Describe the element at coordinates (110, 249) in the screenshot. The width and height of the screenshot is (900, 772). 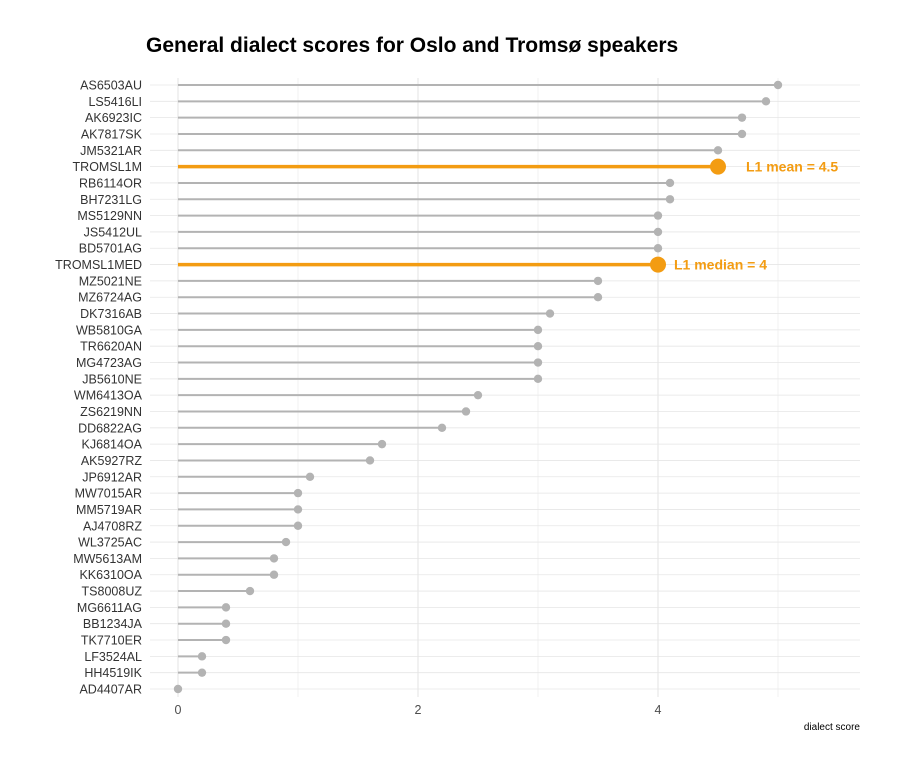
I see `category-label: BD5701AG` at that location.